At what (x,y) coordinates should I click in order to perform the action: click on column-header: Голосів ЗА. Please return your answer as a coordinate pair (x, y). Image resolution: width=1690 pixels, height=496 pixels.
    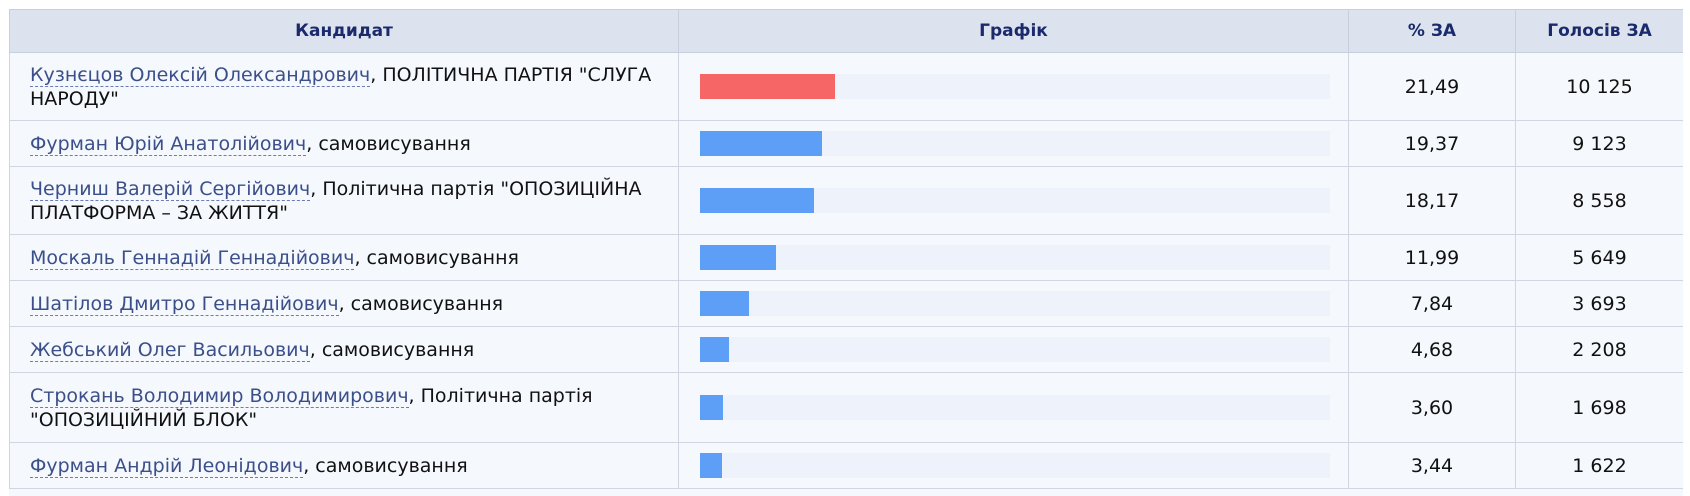
    Looking at the image, I should click on (1599, 31).